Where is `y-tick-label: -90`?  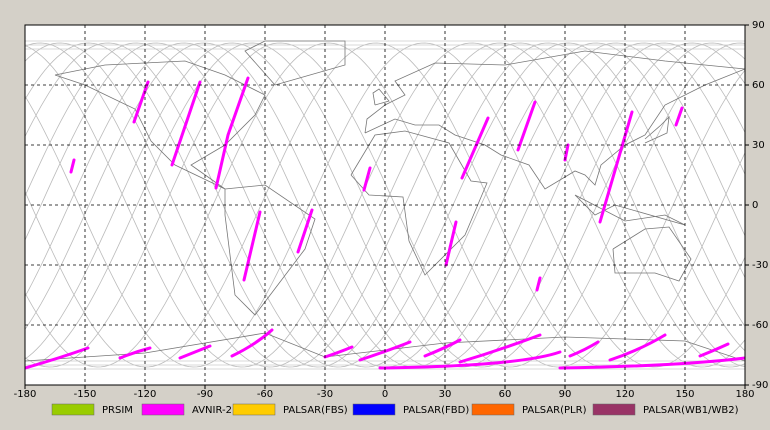 y-tick-label: -90 is located at coordinates (760, 385).